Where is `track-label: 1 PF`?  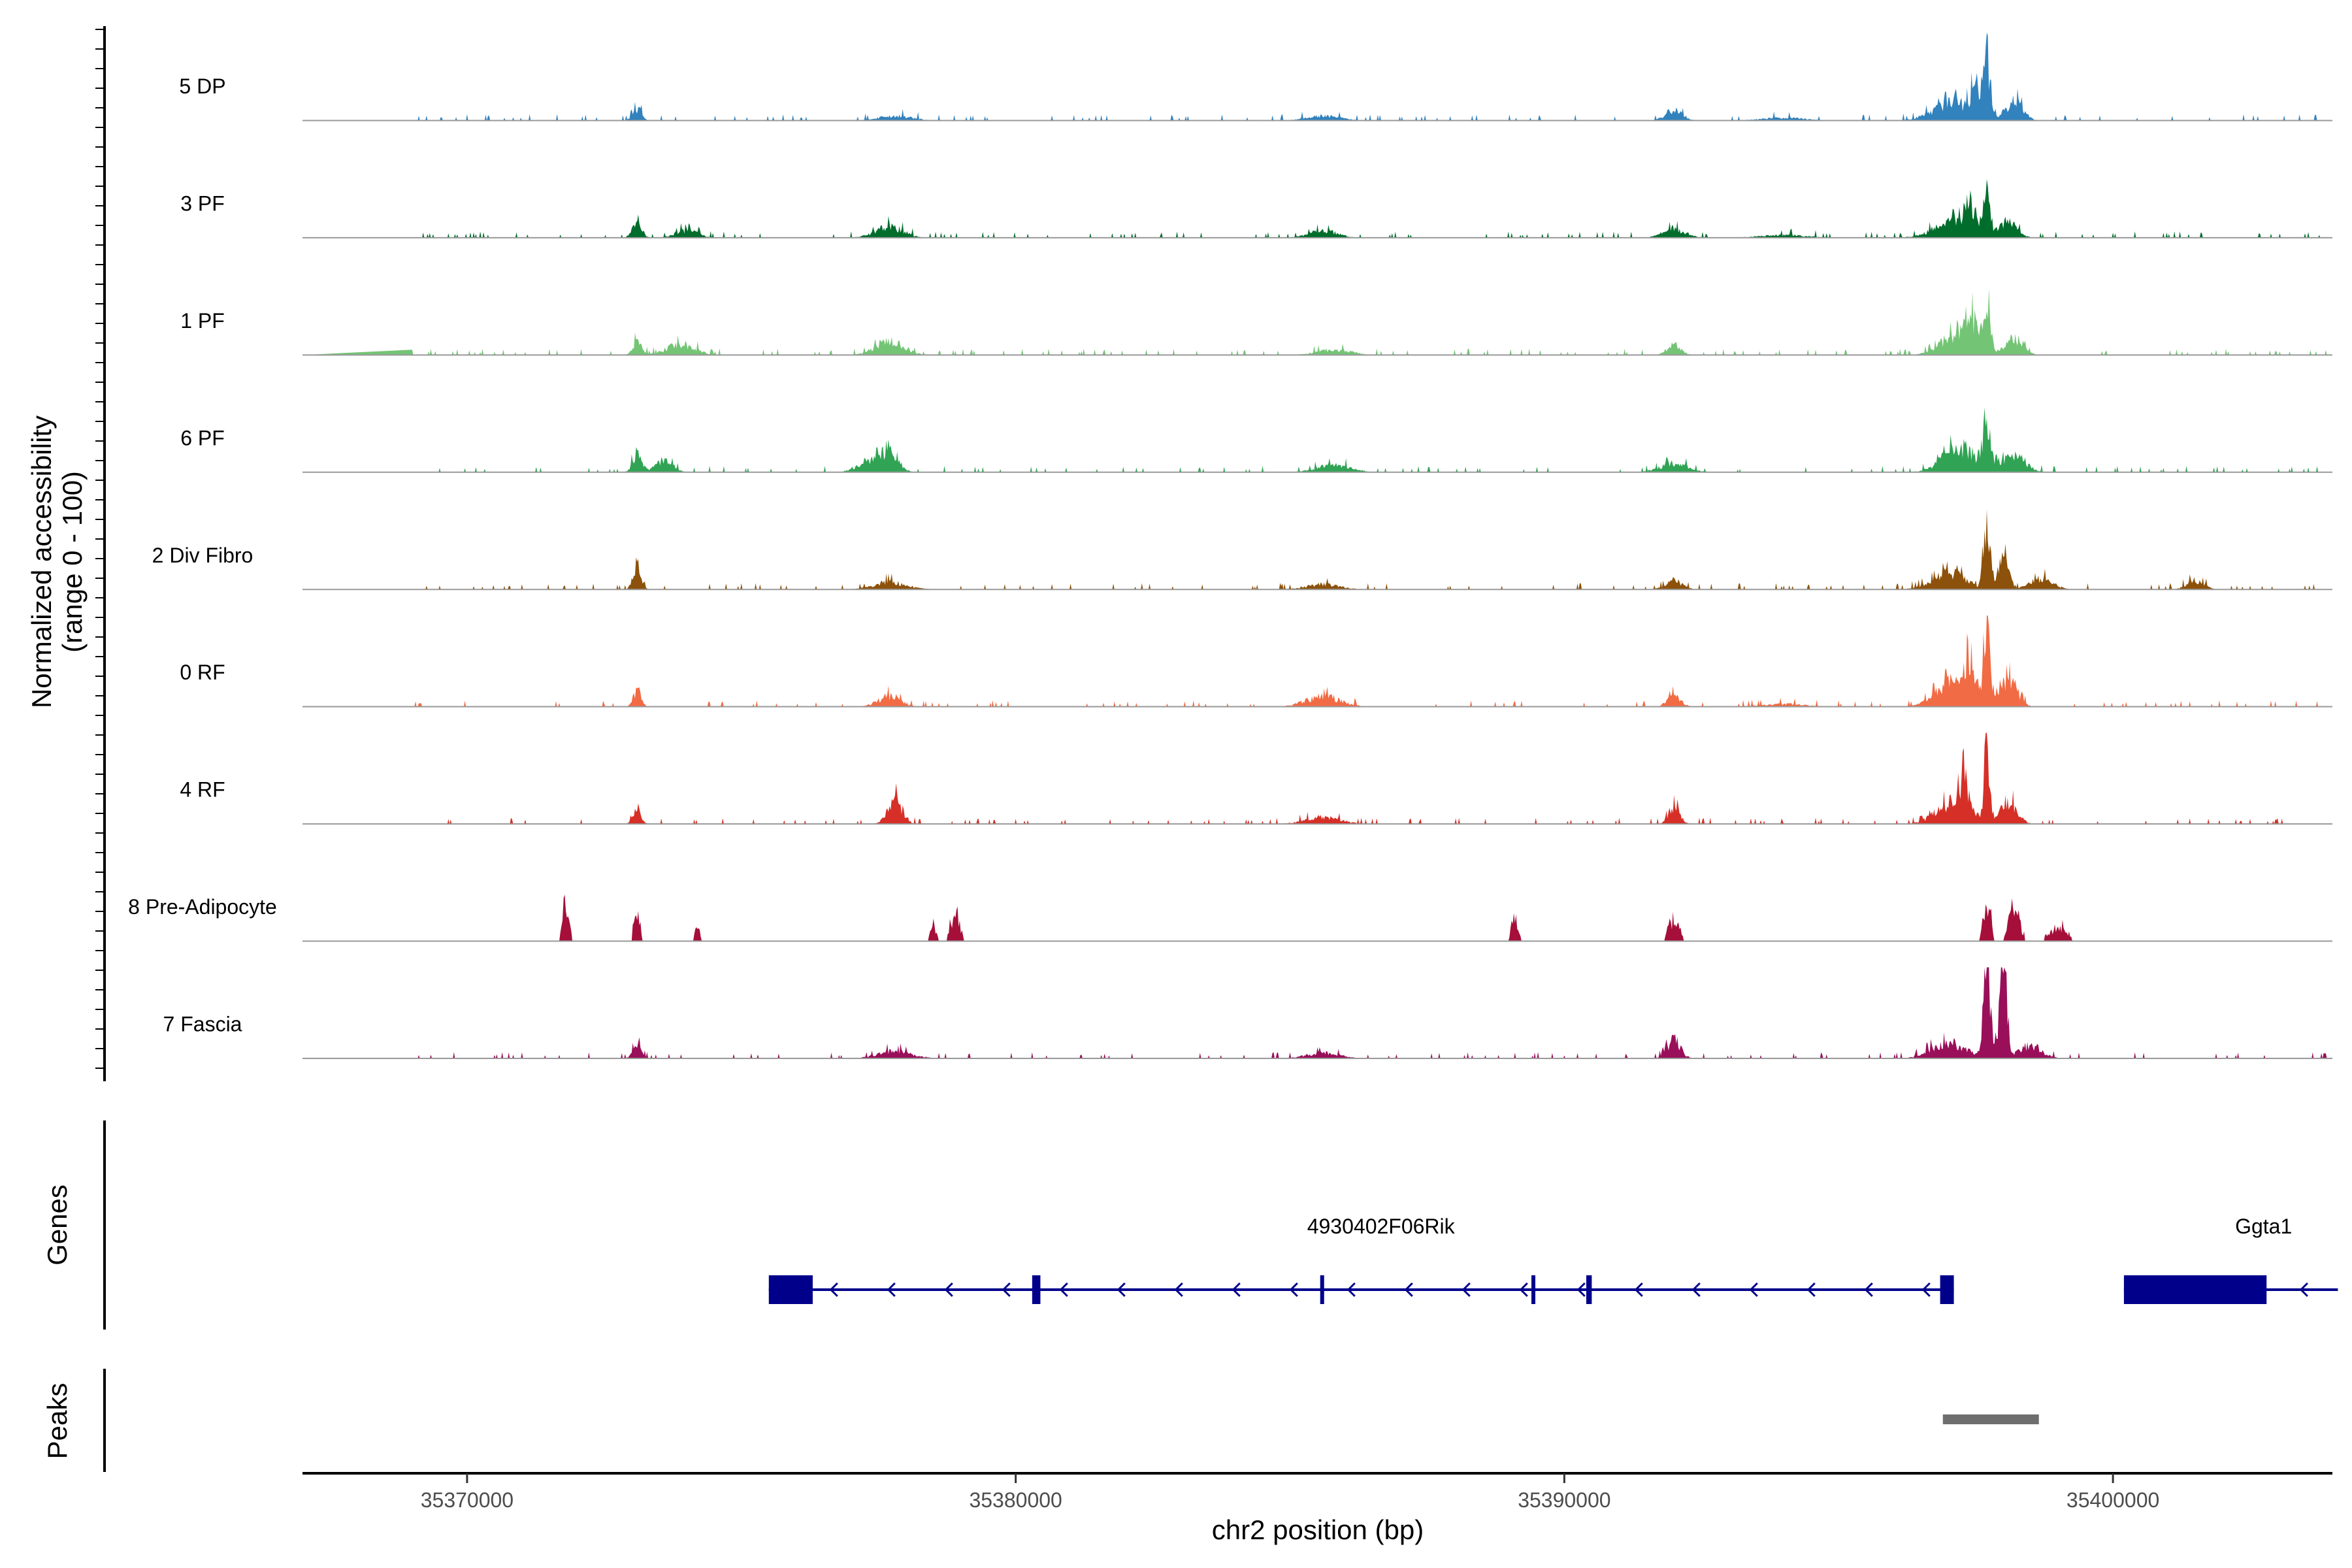
track-label: 1 PF is located at coordinates (202, 321).